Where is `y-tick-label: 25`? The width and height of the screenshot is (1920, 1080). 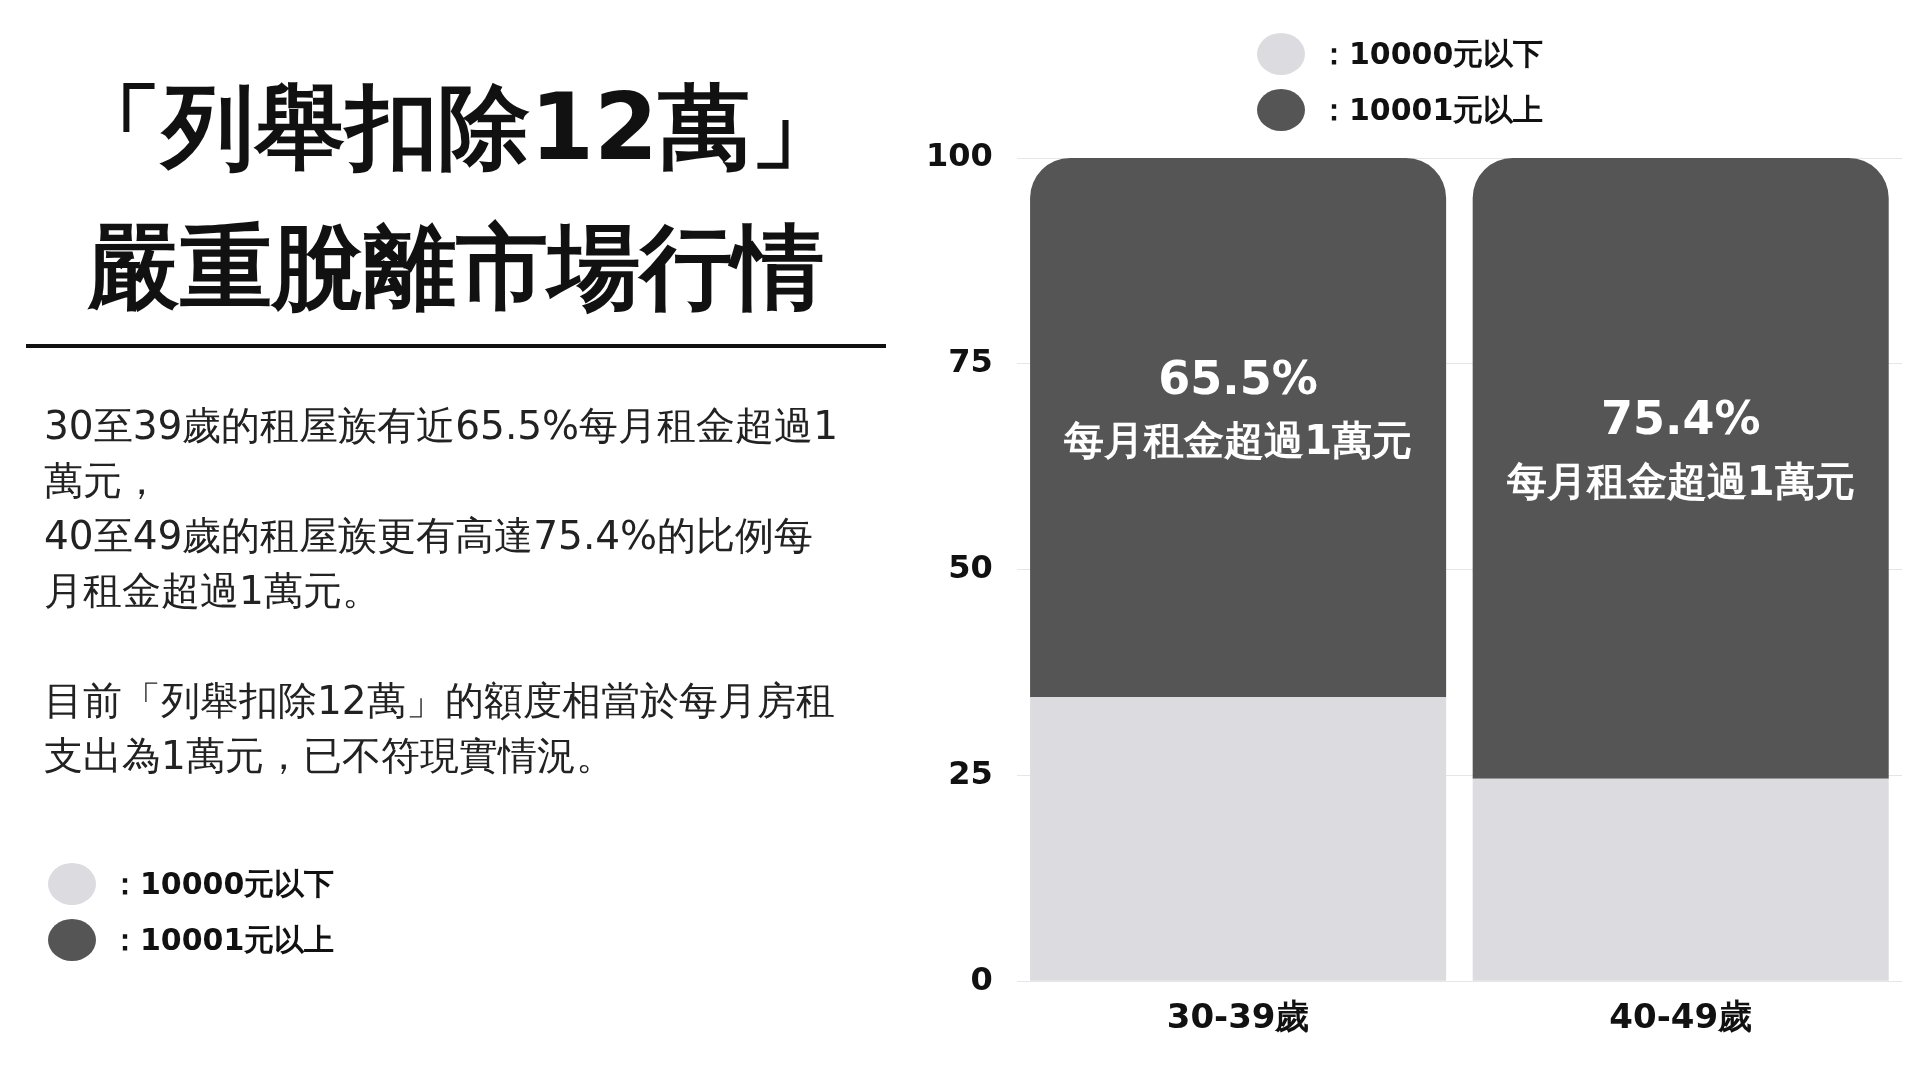 y-tick-label: 25 is located at coordinates (970, 772).